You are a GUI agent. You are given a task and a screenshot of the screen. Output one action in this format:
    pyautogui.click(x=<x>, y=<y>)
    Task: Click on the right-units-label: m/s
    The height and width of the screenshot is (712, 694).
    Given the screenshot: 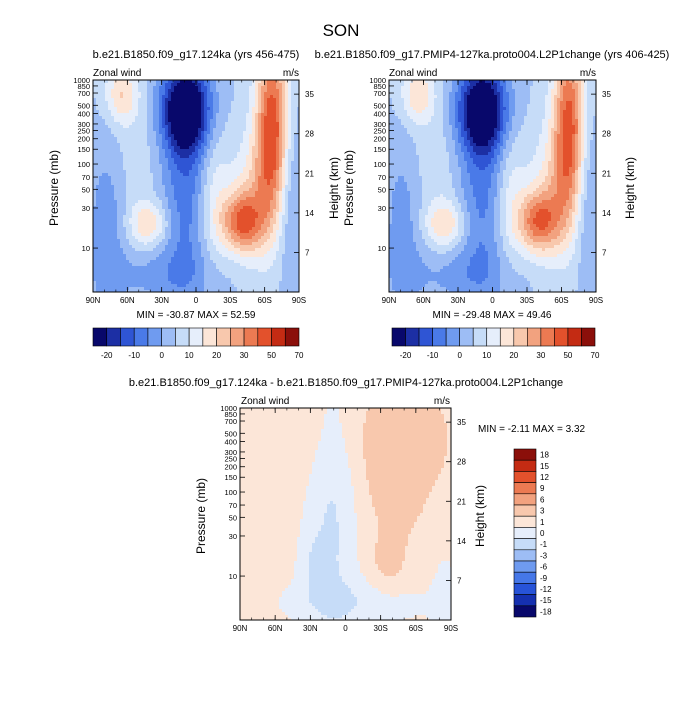 What is the action you would take?
    pyautogui.click(x=588, y=73)
    